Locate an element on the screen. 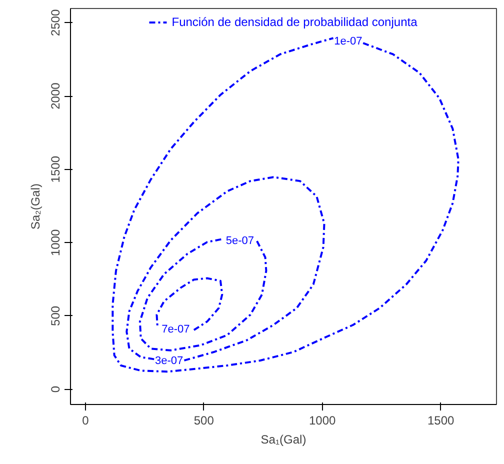 Image resolution: width=504 pixels, height=464 pixels. y-tick-label: 1500 is located at coordinates (55, 169).